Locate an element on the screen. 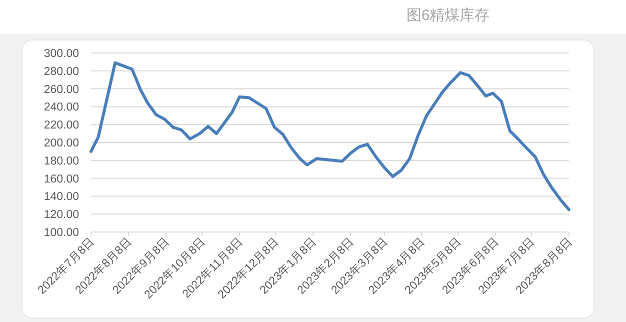 The image size is (626, 322). y-tick-label: 260.00 is located at coordinates (61, 90).